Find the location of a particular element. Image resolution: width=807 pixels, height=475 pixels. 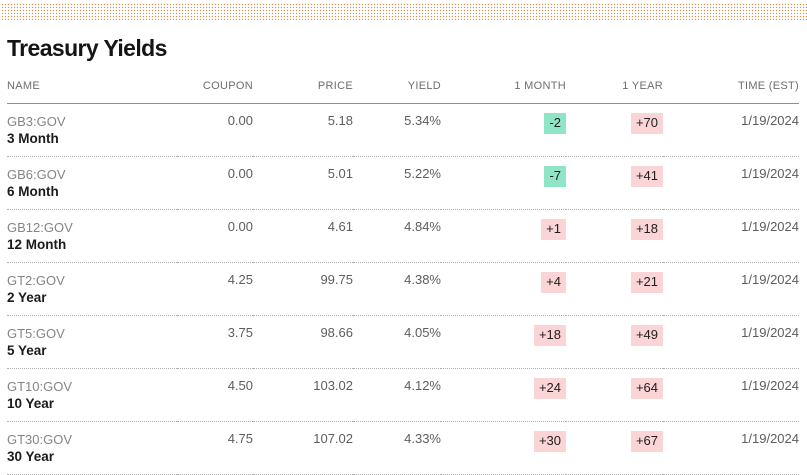

security-tenor-label: 5 Year is located at coordinates (27, 351).